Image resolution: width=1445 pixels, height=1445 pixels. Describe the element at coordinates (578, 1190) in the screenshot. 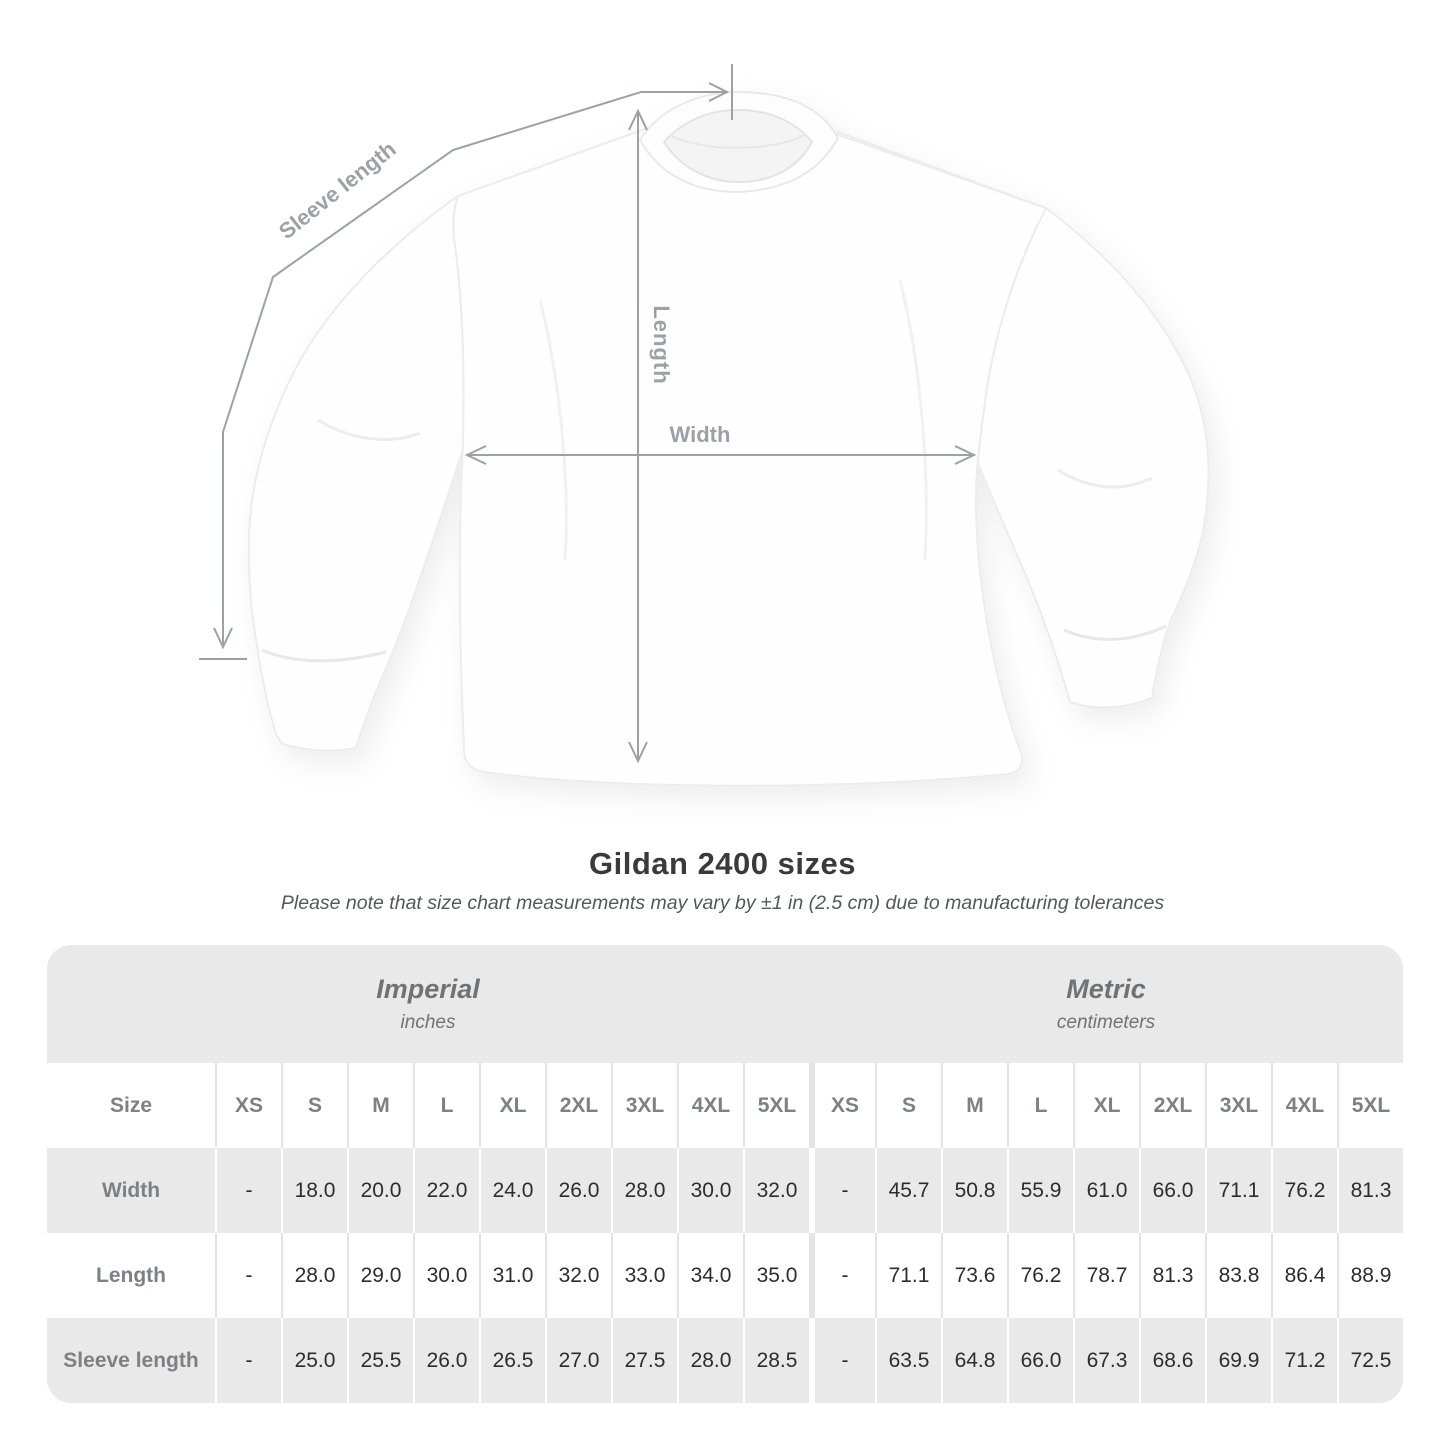

I see `value-cell: 26.0` at that location.